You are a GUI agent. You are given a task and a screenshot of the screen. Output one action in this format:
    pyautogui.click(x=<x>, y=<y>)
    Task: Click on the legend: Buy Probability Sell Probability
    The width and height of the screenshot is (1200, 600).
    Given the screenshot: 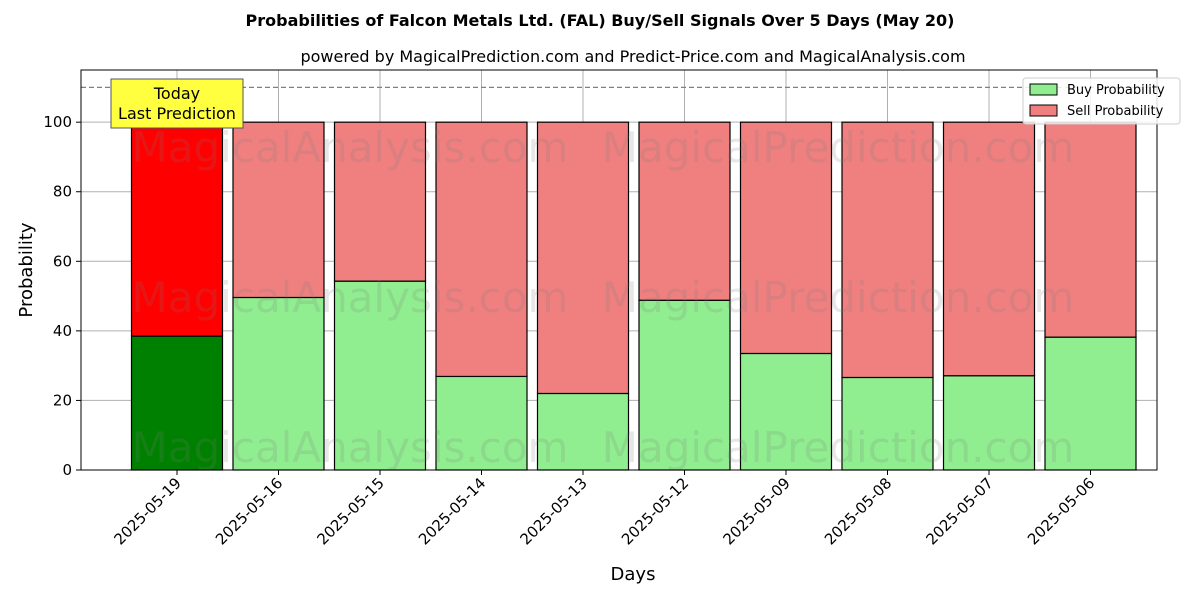 What is the action you would take?
    pyautogui.click(x=1101, y=101)
    